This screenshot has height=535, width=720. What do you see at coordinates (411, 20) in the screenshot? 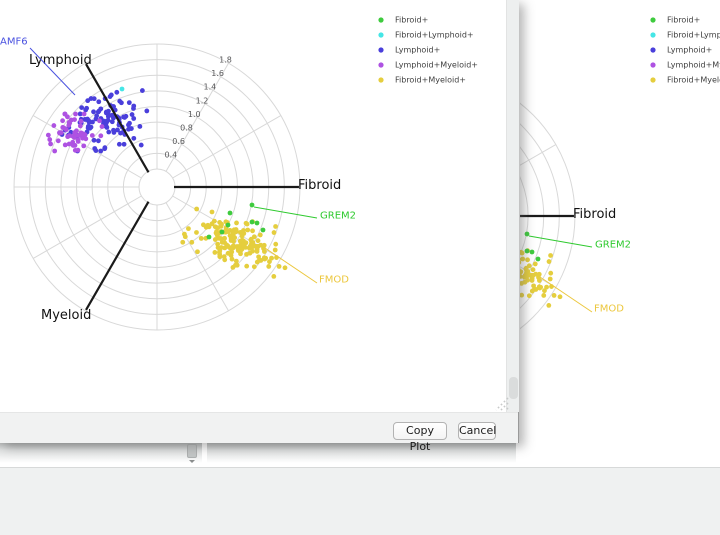
I see `legend-label: Fibroid+` at bounding box center [411, 20].